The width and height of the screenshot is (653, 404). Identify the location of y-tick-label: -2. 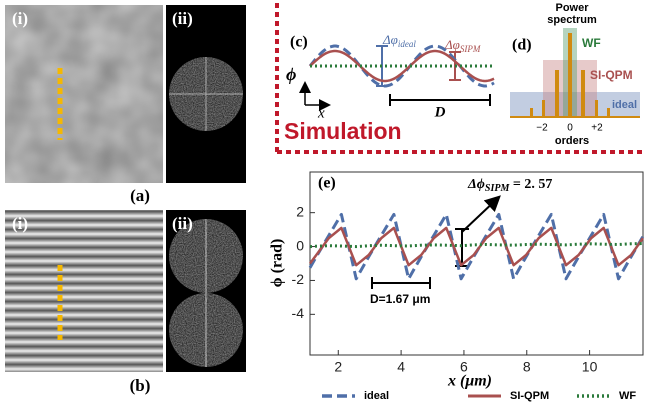
(298, 279).